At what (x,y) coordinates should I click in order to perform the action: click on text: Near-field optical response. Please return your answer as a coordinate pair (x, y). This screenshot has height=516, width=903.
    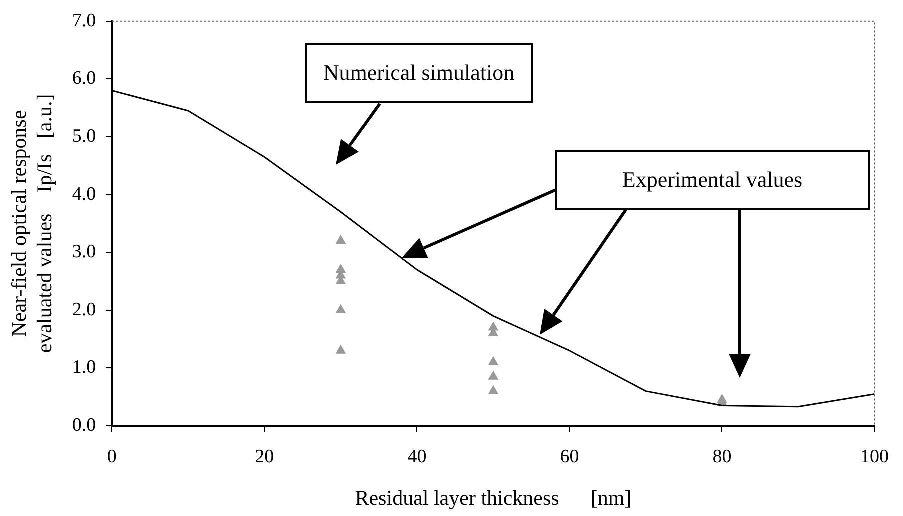
    Looking at the image, I should click on (19, 224).